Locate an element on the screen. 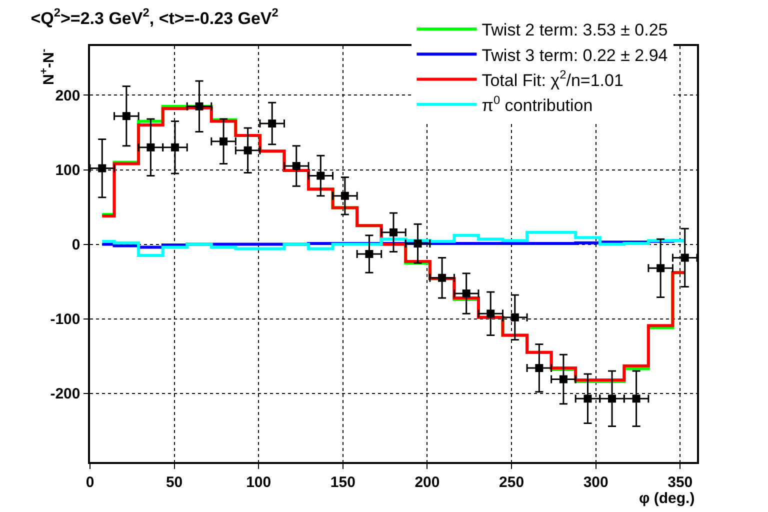 The width and height of the screenshot is (768, 512). legend-label: Twist 3 term: 0.22 ± 2.94 is located at coordinates (575, 55).